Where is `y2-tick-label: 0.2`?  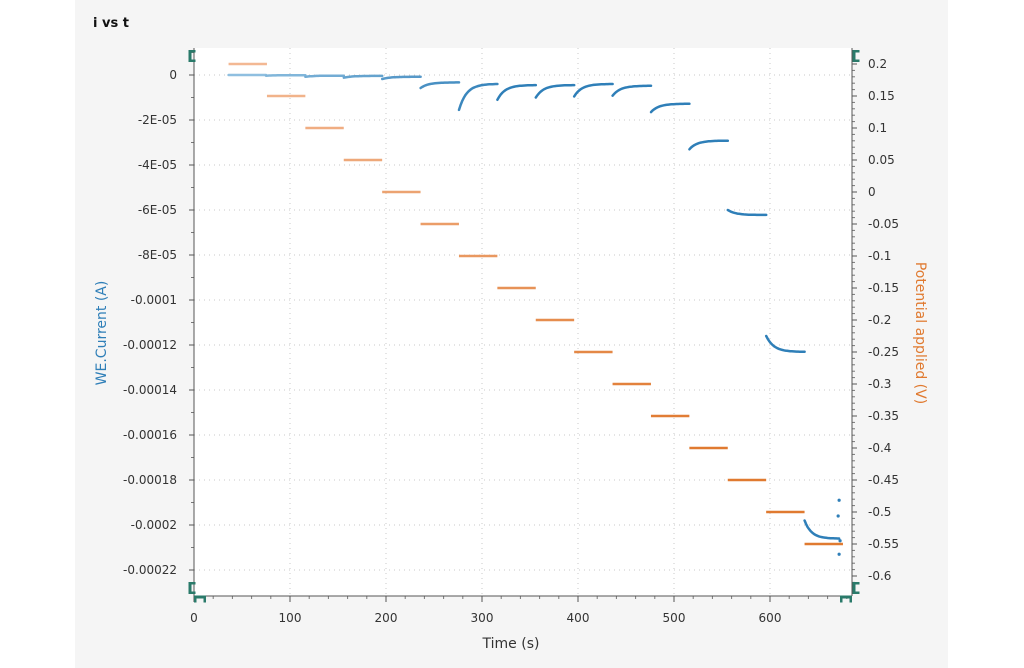
y2-tick-label: 0.2 is located at coordinates (877, 64).